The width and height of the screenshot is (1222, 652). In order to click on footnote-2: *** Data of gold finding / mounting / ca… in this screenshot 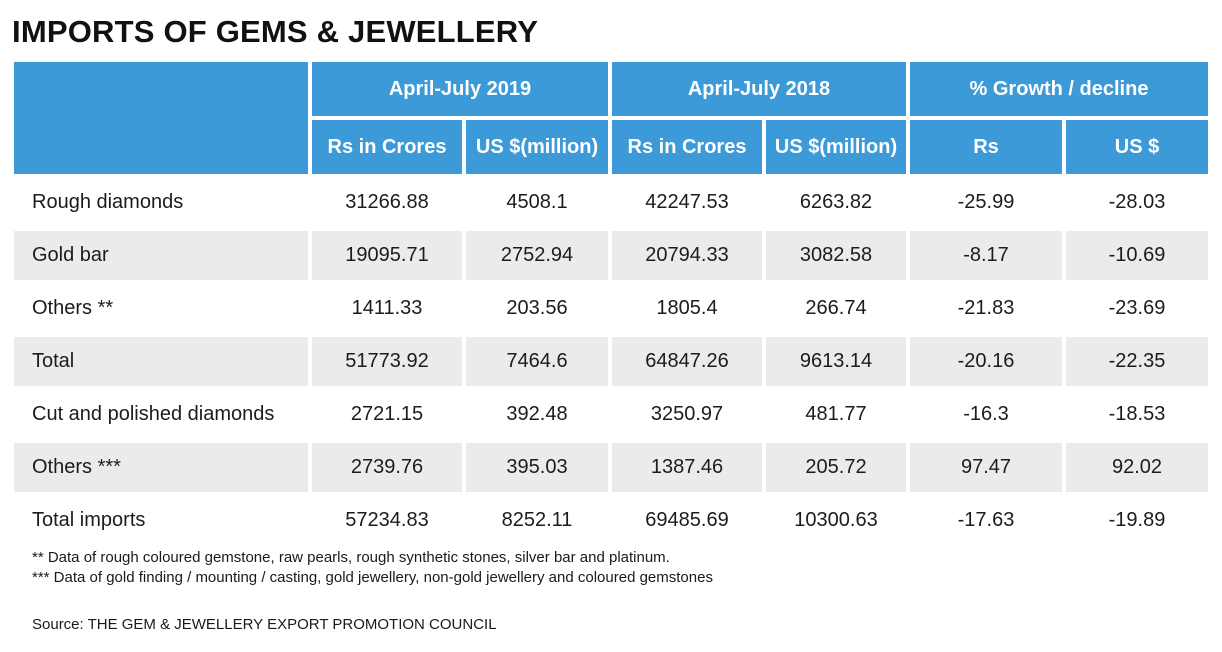, I will do `click(372, 577)`.